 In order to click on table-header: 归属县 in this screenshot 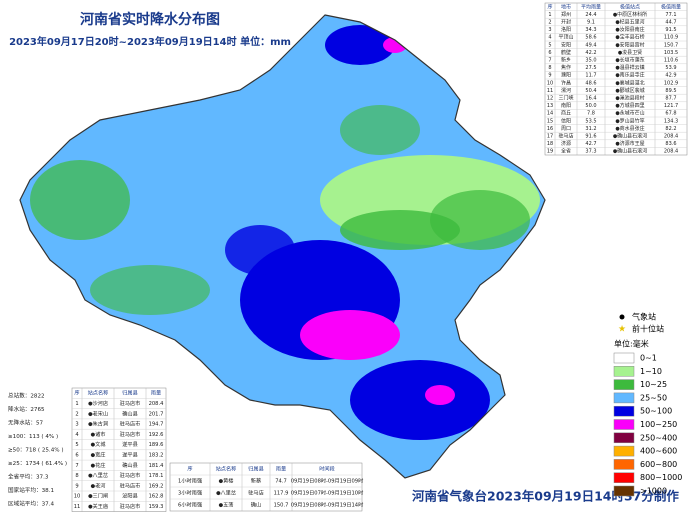, I will do `click(130, 393)`.